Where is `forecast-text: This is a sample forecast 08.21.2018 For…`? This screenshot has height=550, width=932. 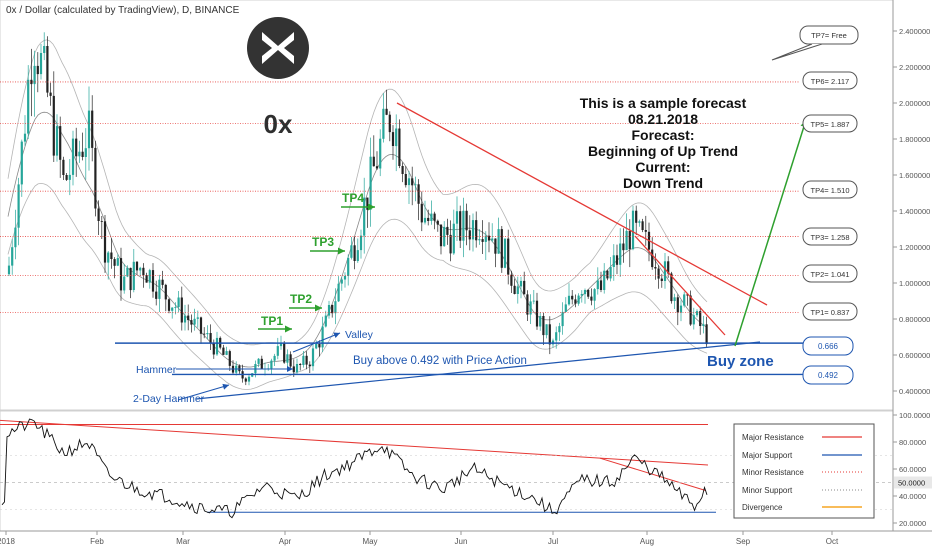
forecast-text: This is a sample forecast 08.21.2018 For… is located at coordinates (663, 143).